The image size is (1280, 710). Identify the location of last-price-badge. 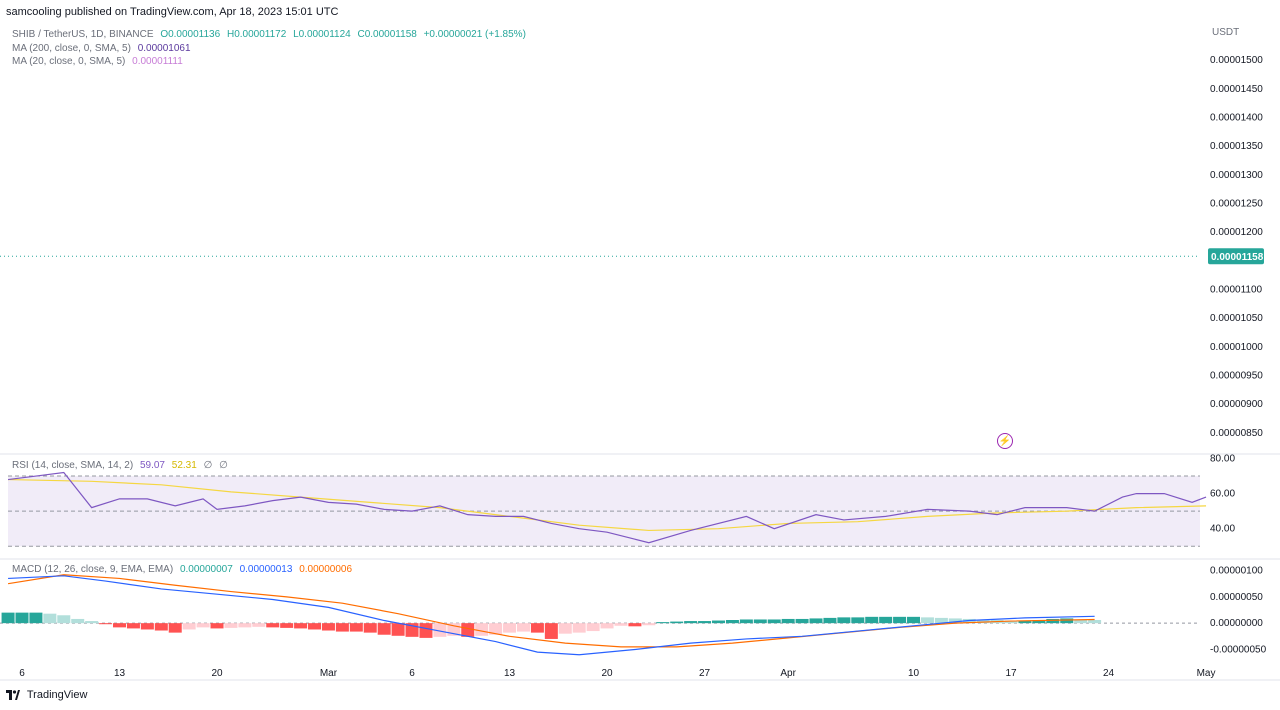
(1236, 256).